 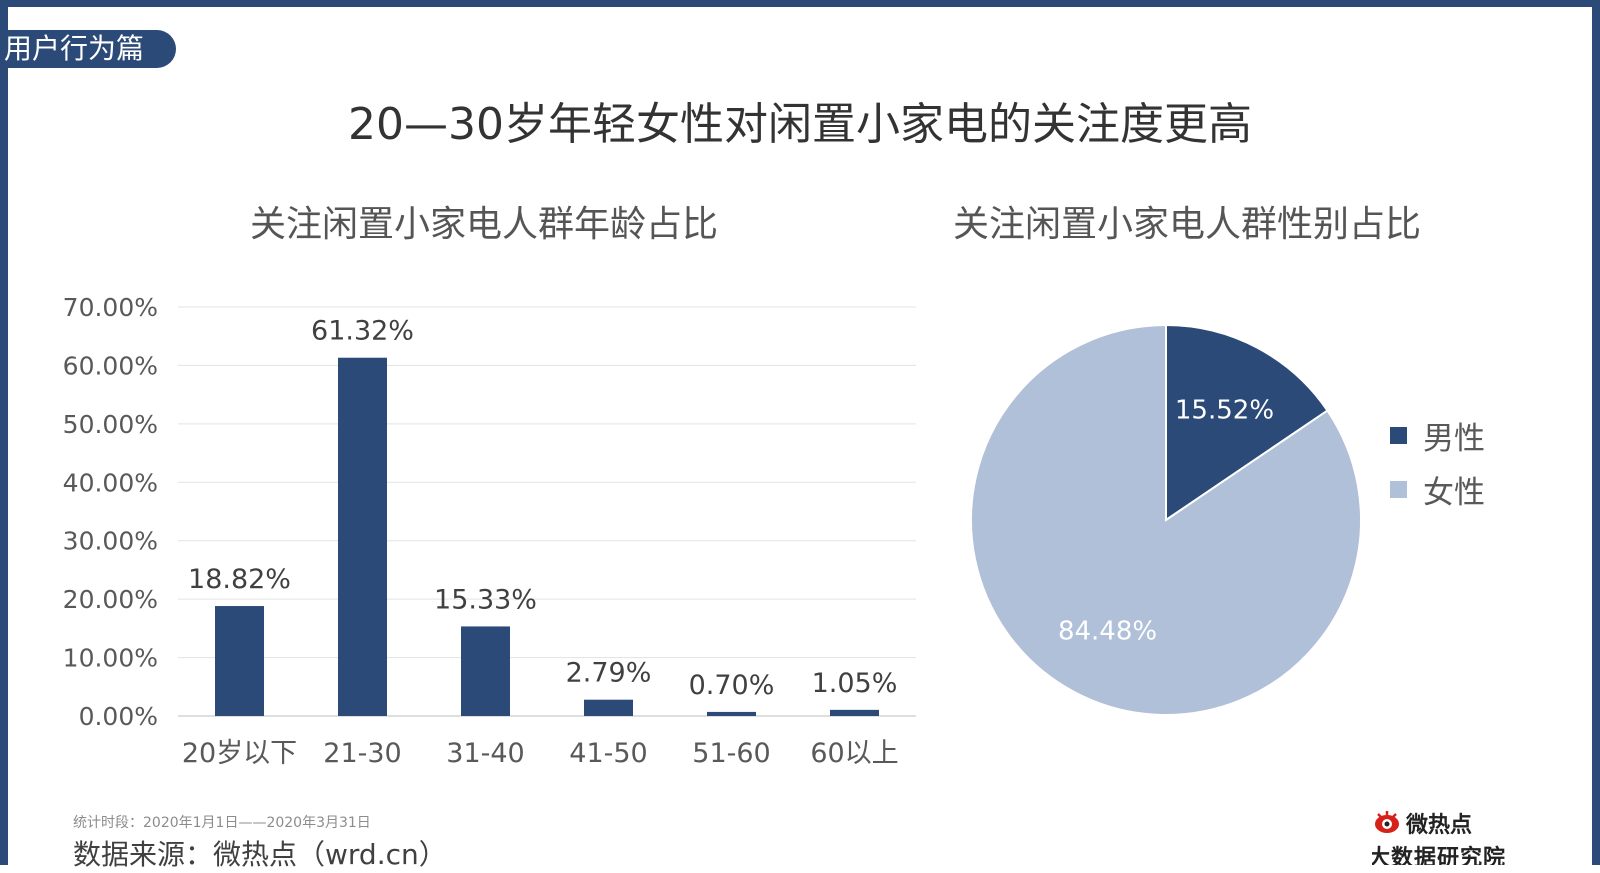 I want to click on y-tick-label: 70.00%, so click(x=110, y=307).